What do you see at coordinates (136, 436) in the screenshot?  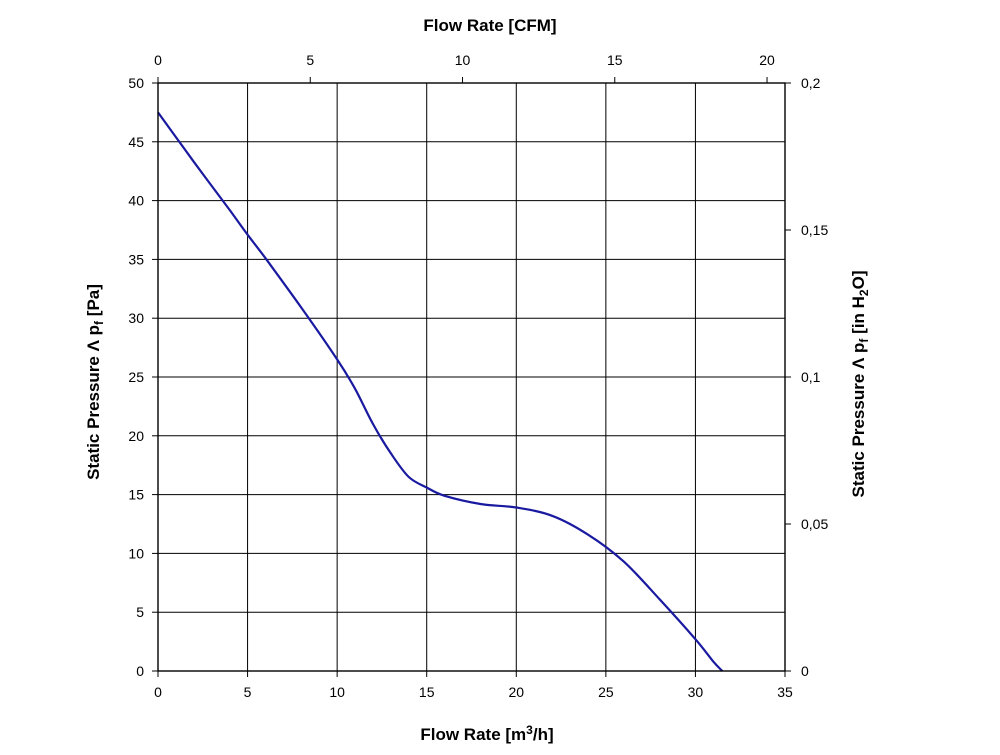 I see `y-tick-label: 20` at bounding box center [136, 436].